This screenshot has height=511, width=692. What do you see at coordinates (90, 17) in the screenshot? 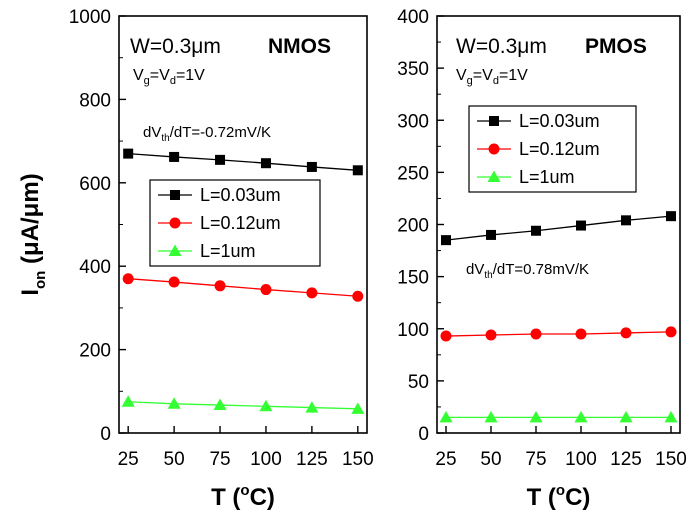
I see `y-tick-label: 1000` at bounding box center [90, 17].